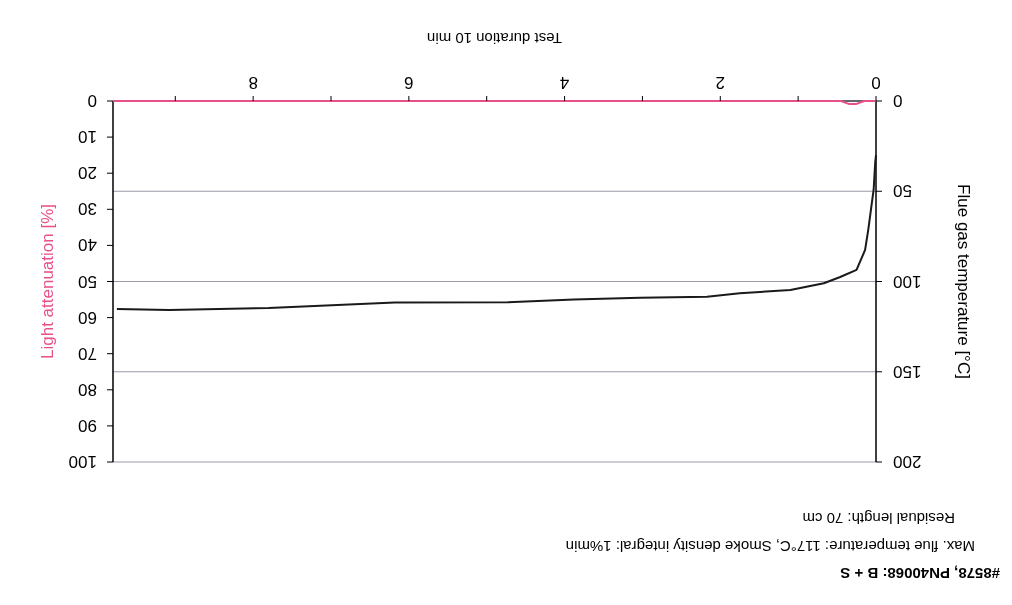  I want to click on text: #8578, PN40068: B + S, so click(920, 573).